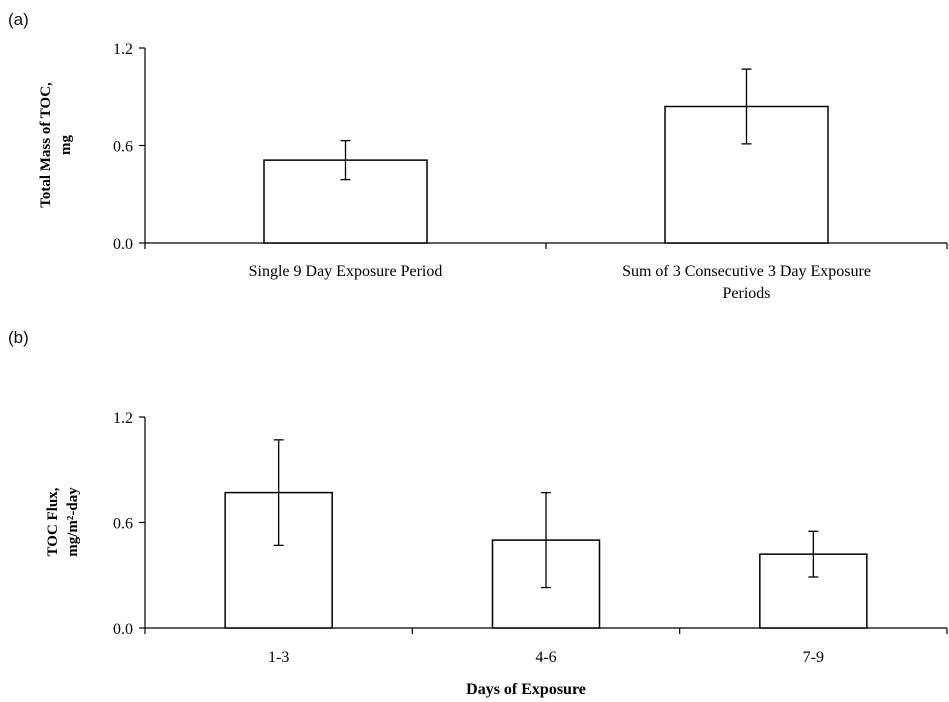  I want to click on chart2-y-axis-label-line: mg/m²-day, so click(73, 522).